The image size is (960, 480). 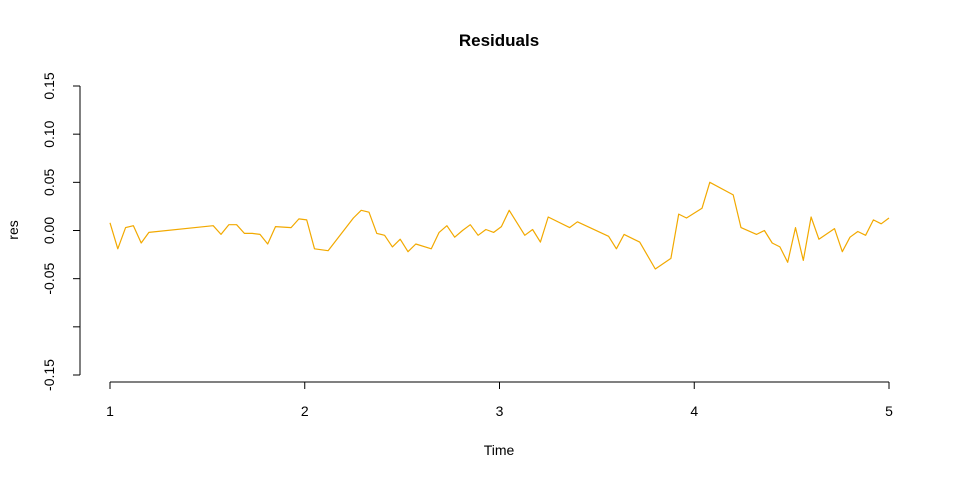 I want to click on y-tick-label: -0.15, so click(x=49, y=375).